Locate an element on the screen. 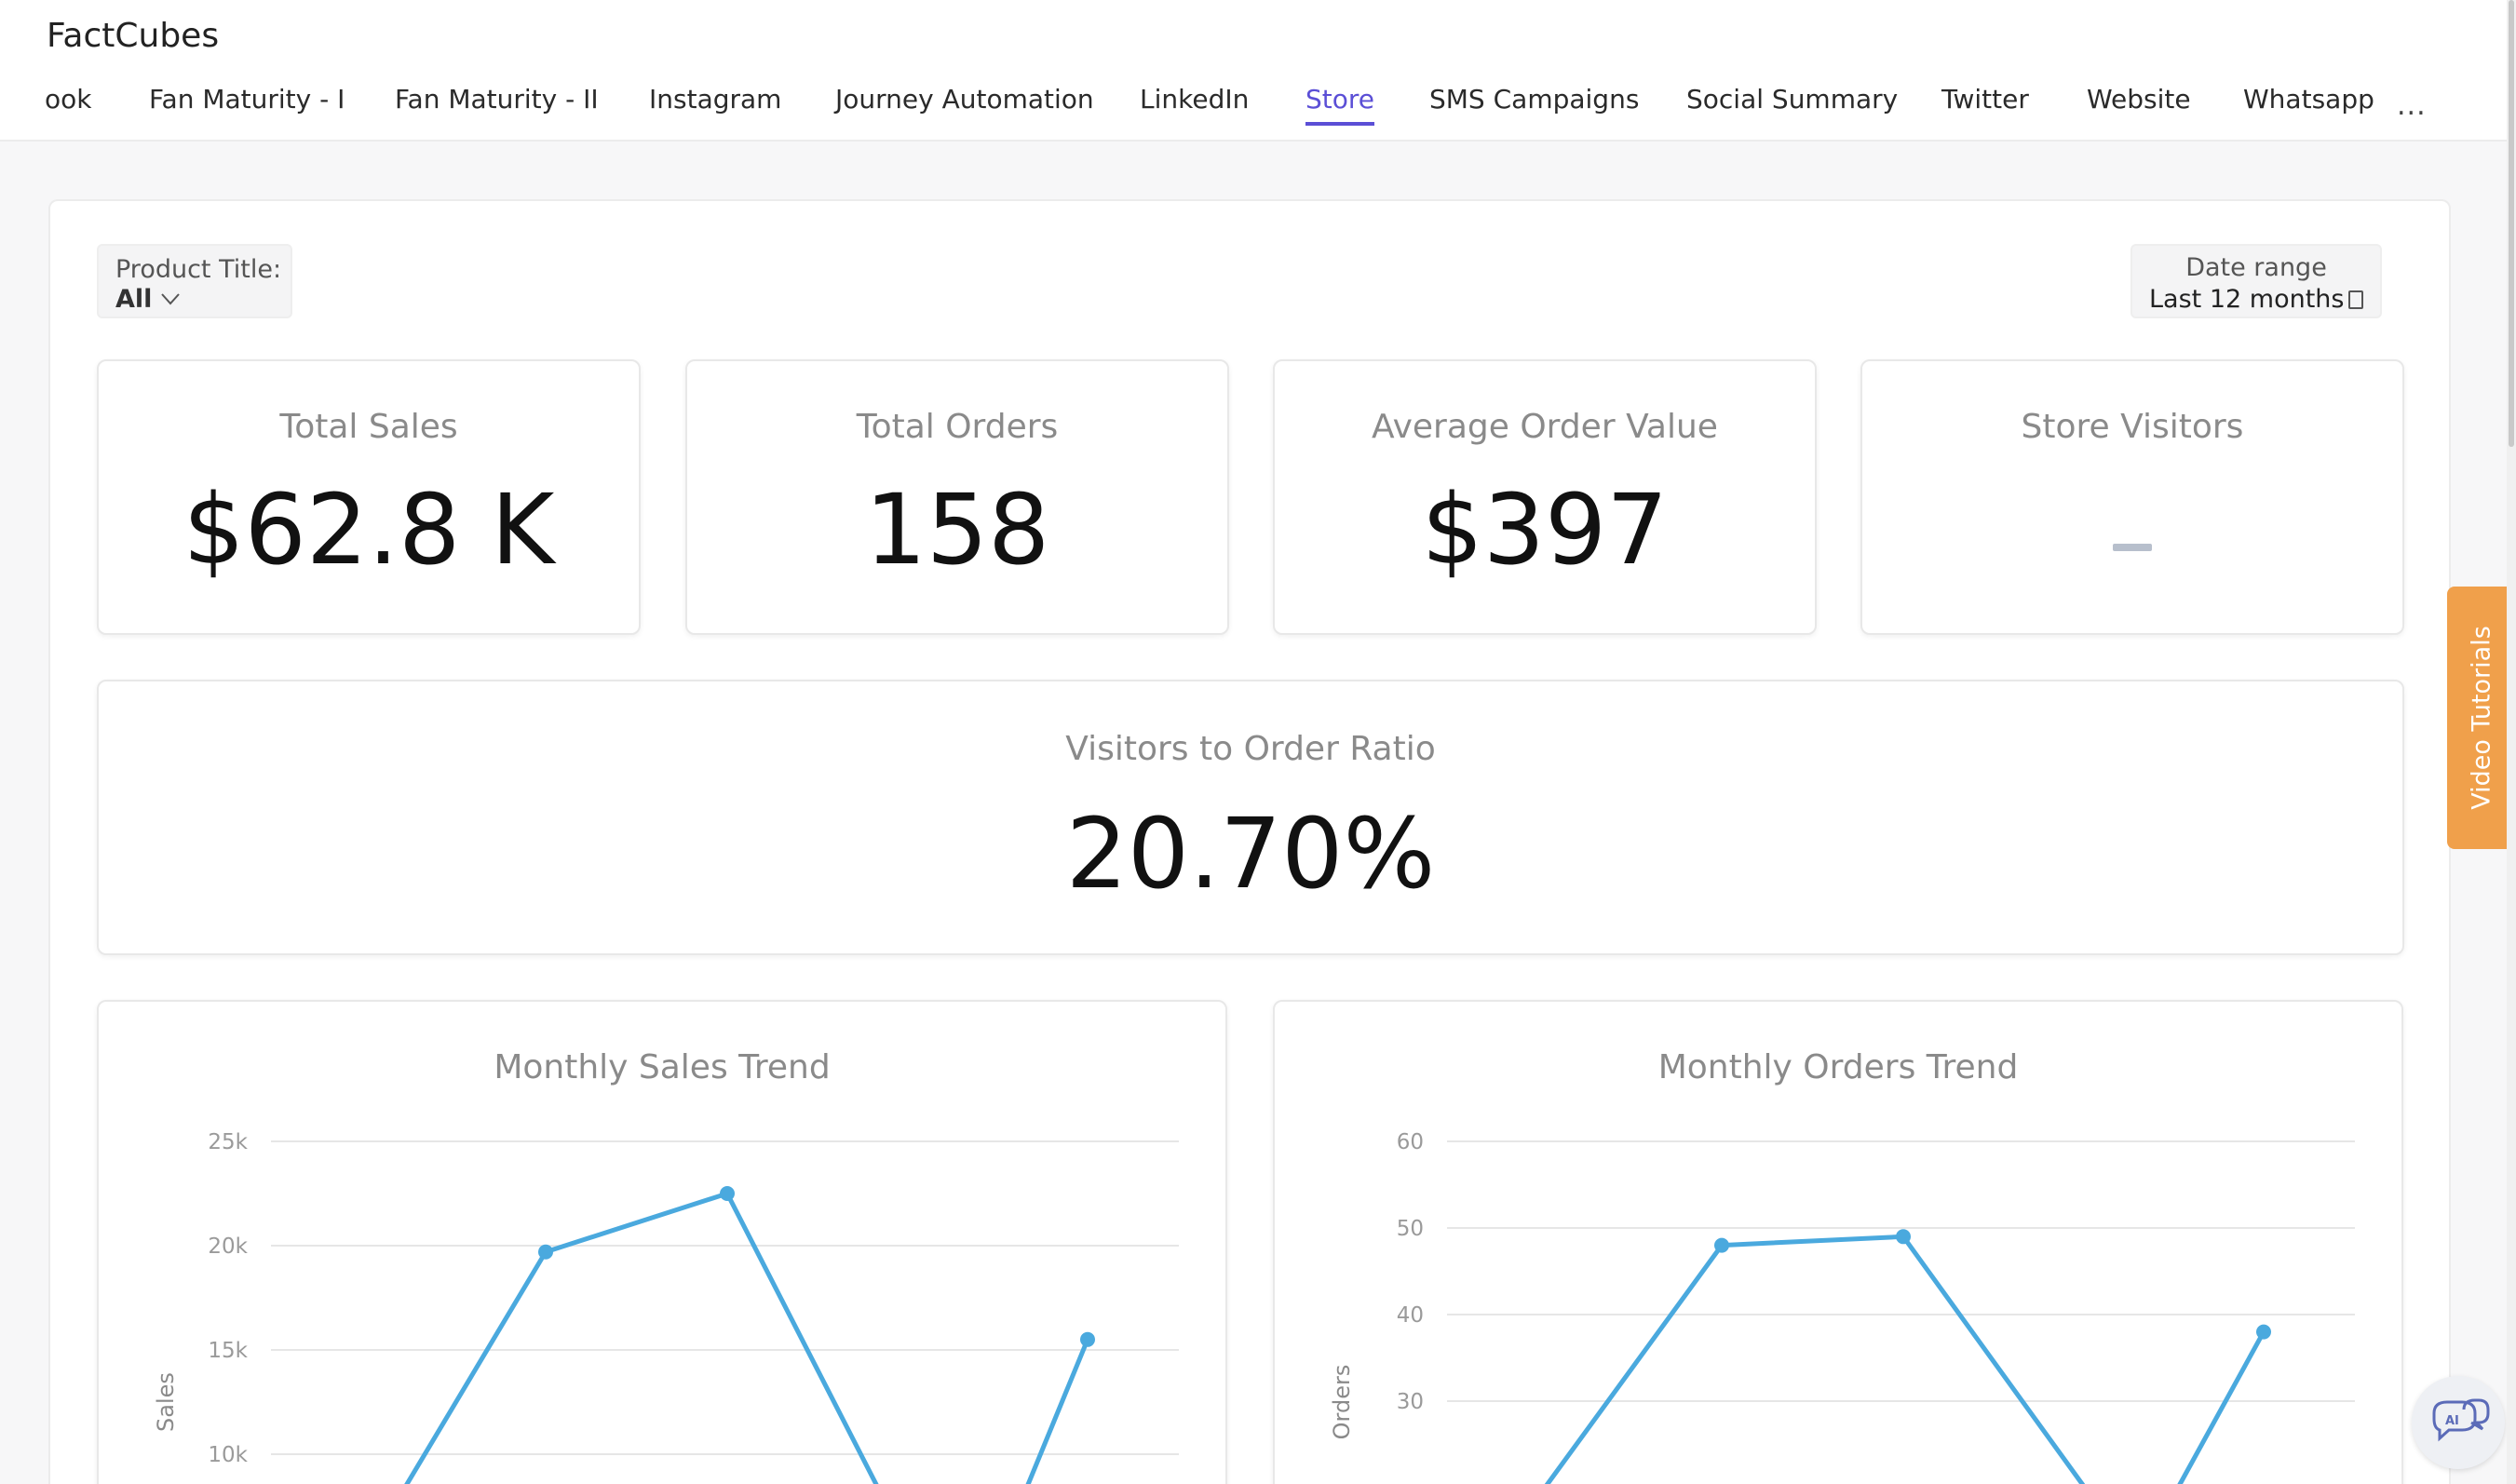 This screenshot has width=2516, height=1484. tab-website: Website is located at coordinates (2139, 99).